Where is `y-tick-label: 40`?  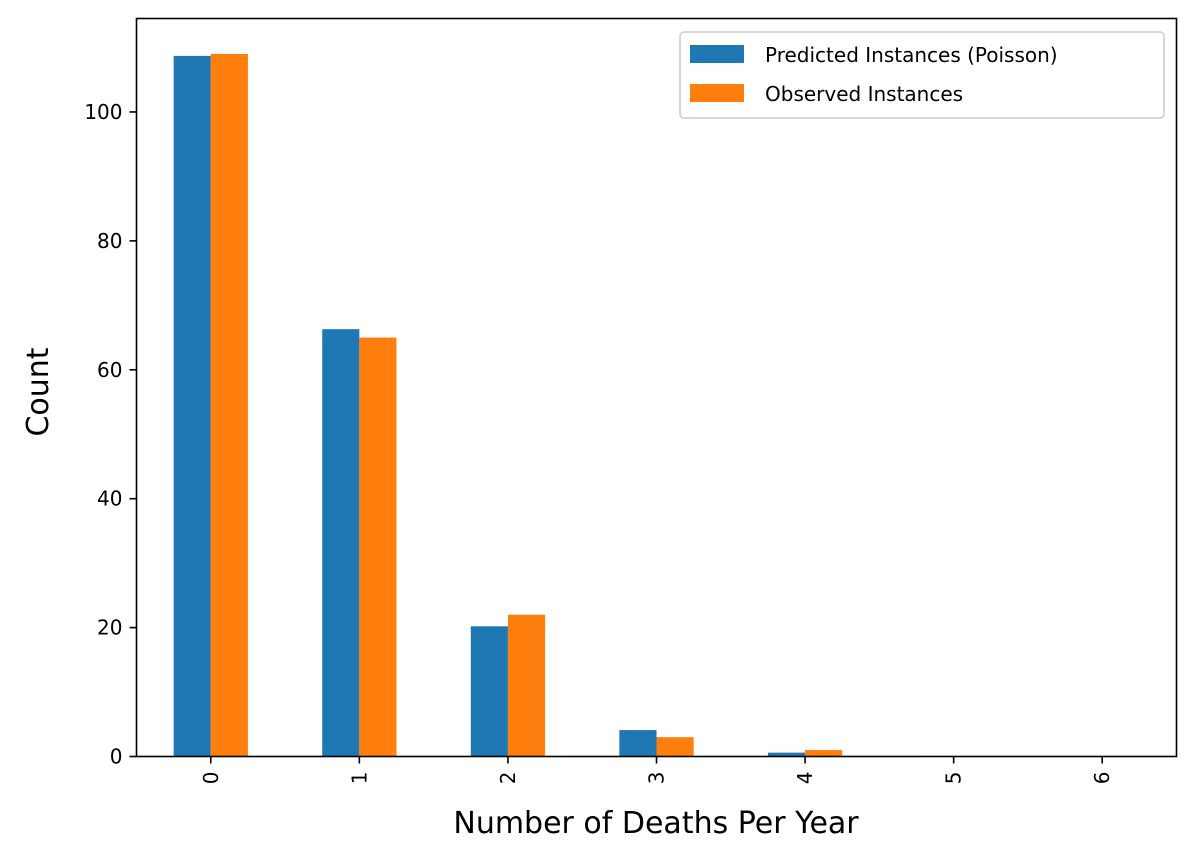
y-tick-label: 40 is located at coordinates (109, 499).